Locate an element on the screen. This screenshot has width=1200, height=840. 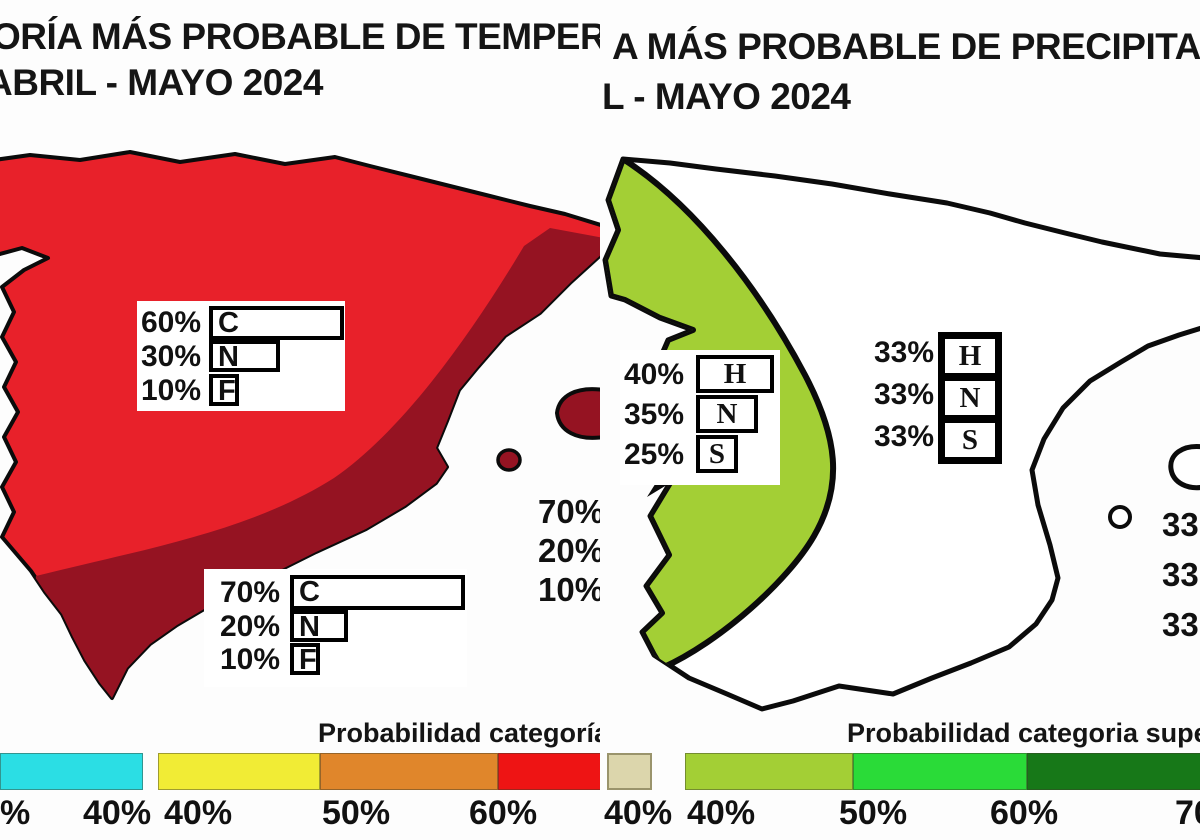
legend-segment-yellow is located at coordinates (239, 771).